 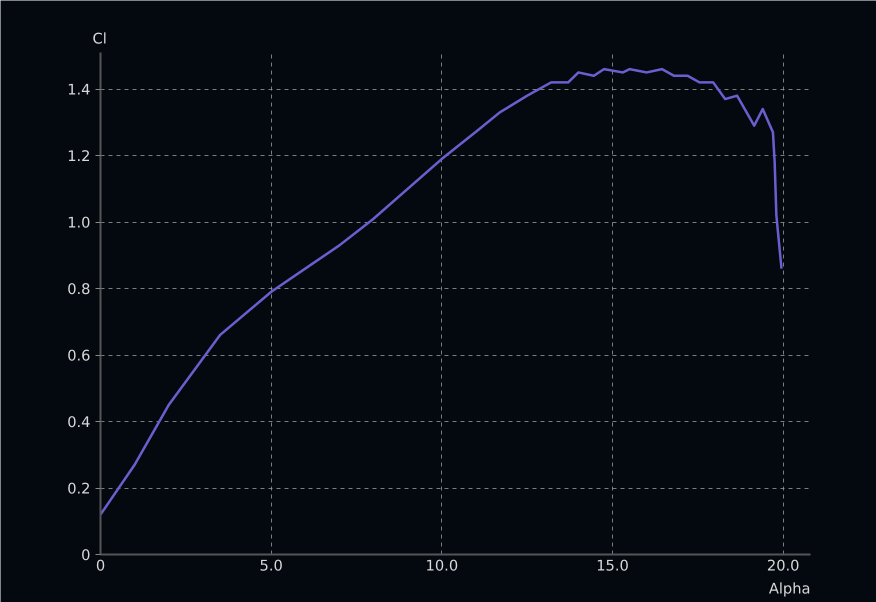 What do you see at coordinates (79, 157) in the screenshot?
I see `y-tick-label: 1.2` at bounding box center [79, 157].